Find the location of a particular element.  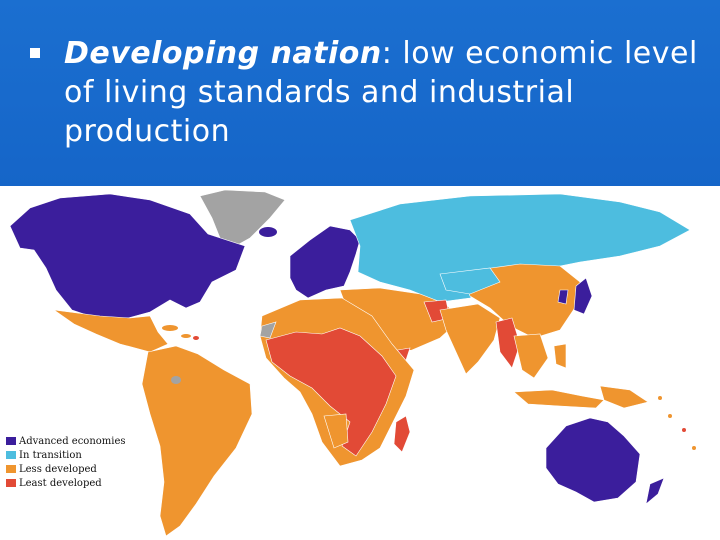

legend-item: Advanced economies is located at coordinates (66, 441).